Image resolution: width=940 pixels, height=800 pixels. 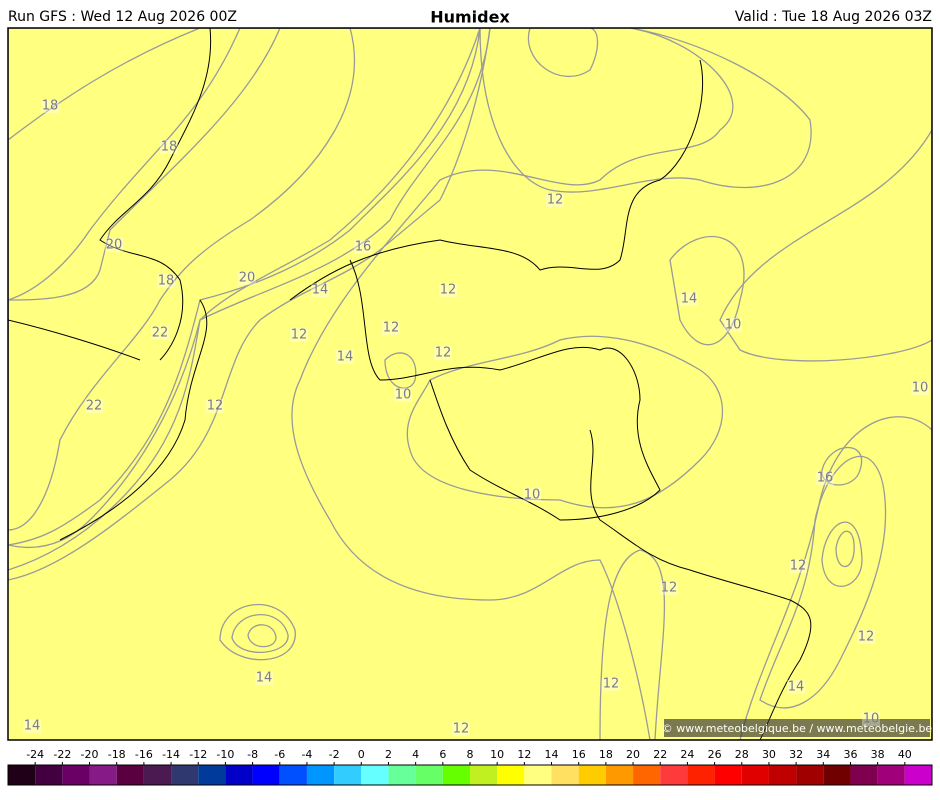 What do you see at coordinates (62, 754) in the screenshot?
I see `tick-label: -22` at bounding box center [62, 754].